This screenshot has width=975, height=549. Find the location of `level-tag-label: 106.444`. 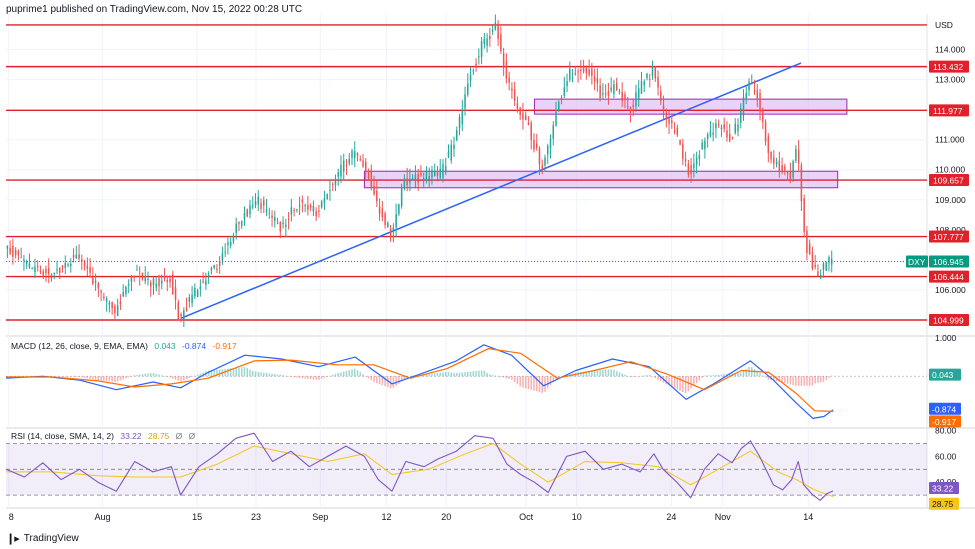

level-tag-label: 106.444 is located at coordinates (948, 277).